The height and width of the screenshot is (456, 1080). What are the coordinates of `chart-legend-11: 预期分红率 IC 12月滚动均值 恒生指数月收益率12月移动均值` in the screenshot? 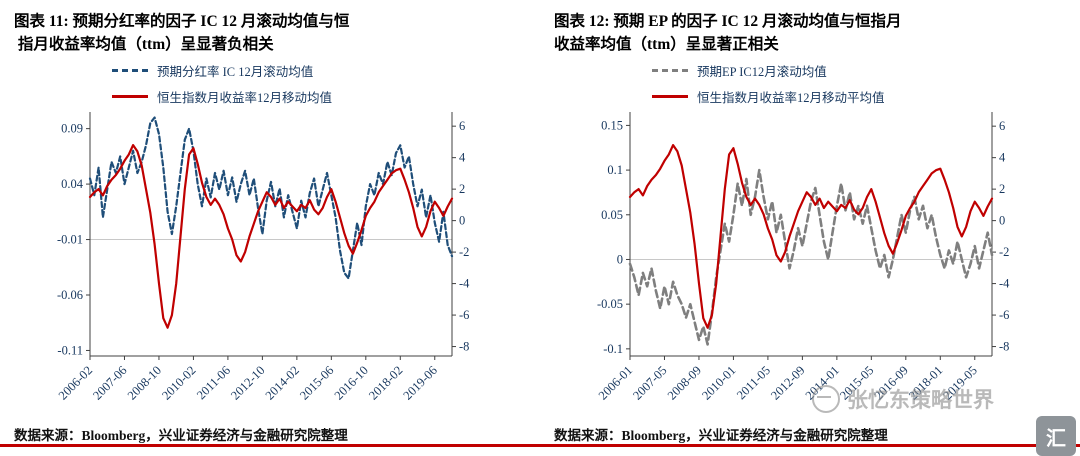 It's located at (222, 87).